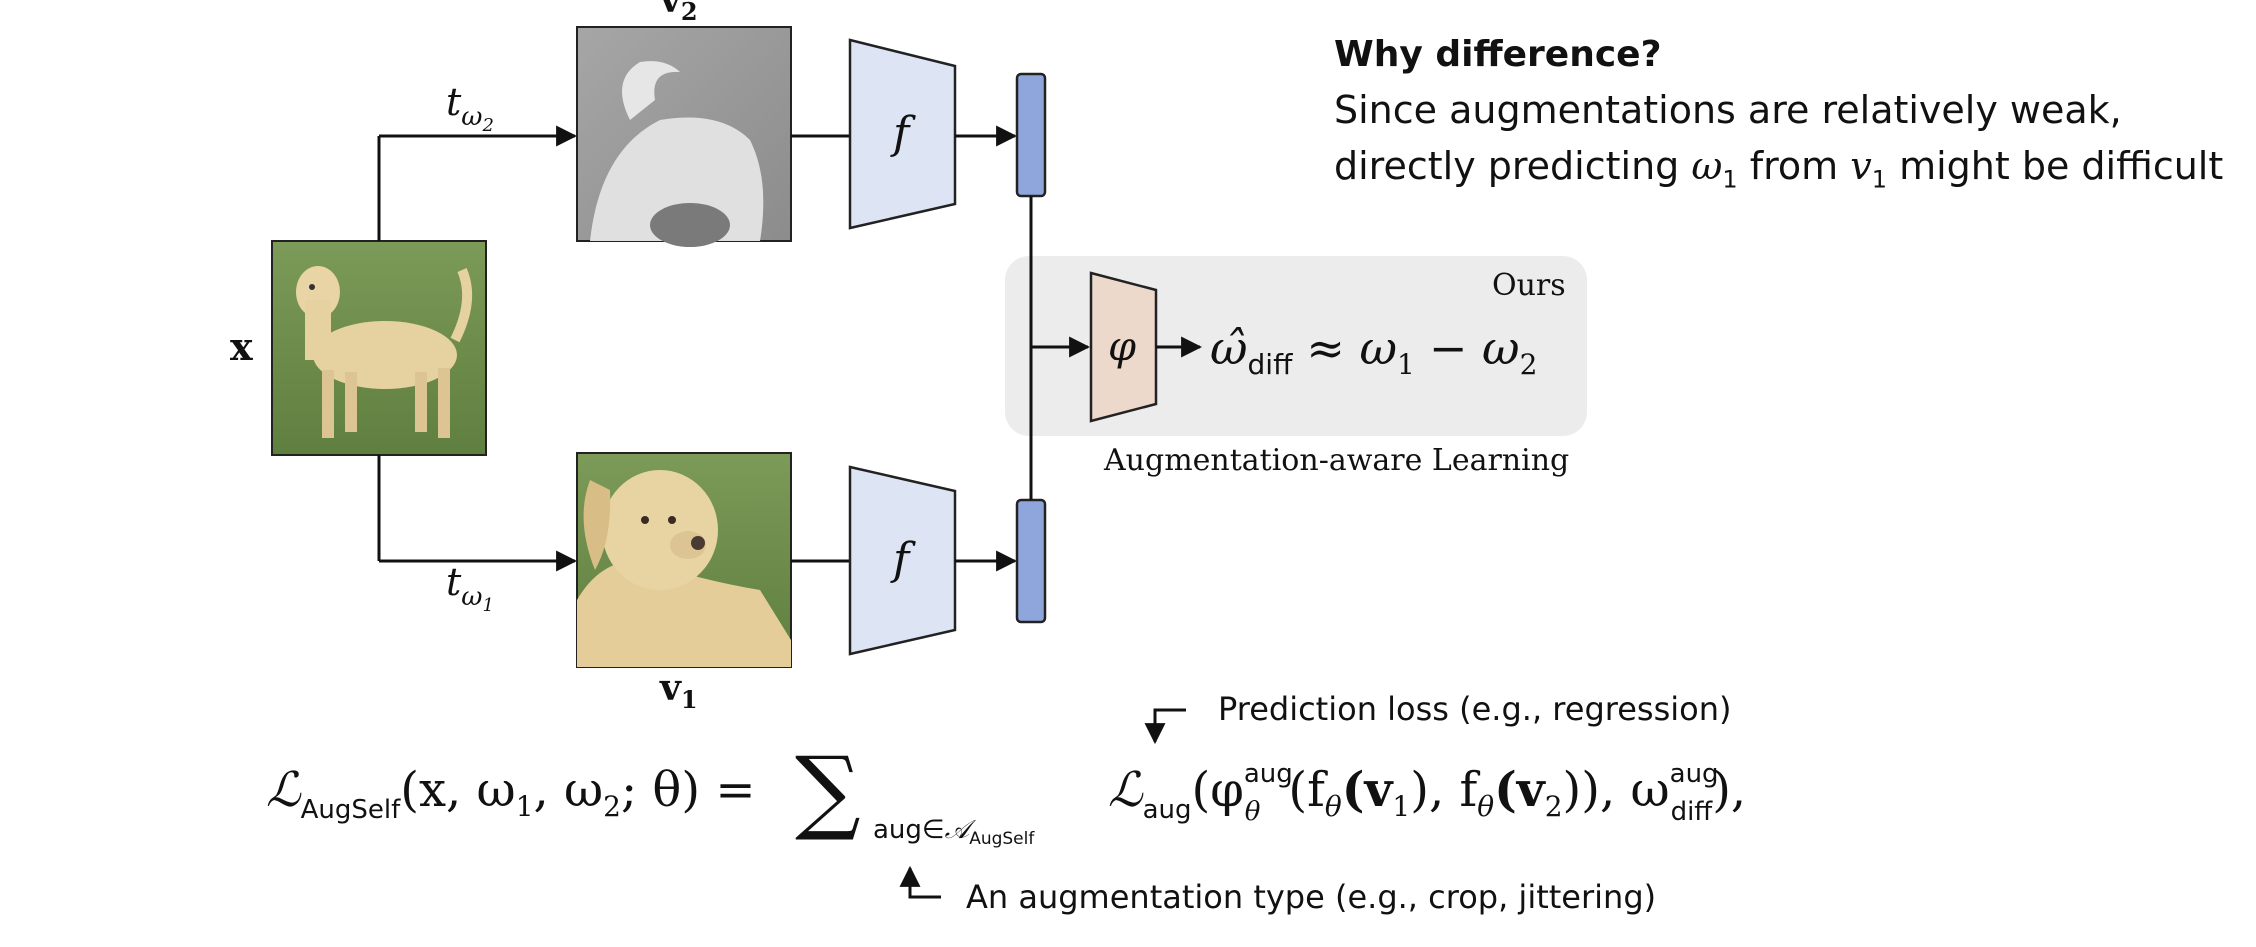 The image size is (2256, 947). Describe the element at coordinates (241, 346) in the screenshot. I see `x-label: x` at that location.